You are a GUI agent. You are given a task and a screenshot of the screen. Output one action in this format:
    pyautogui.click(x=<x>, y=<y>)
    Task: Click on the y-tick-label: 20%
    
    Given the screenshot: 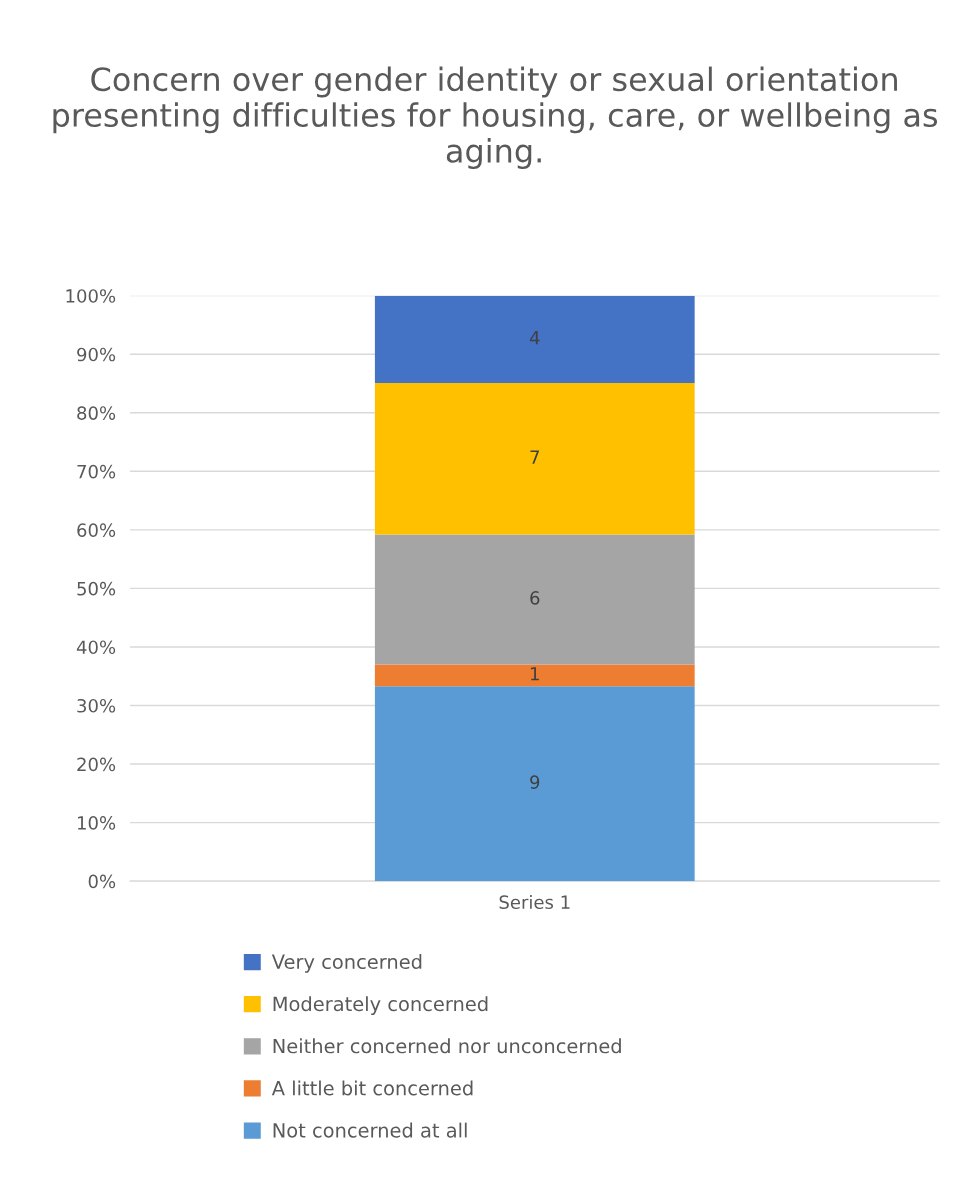 What is the action you would take?
    pyautogui.click(x=96, y=764)
    